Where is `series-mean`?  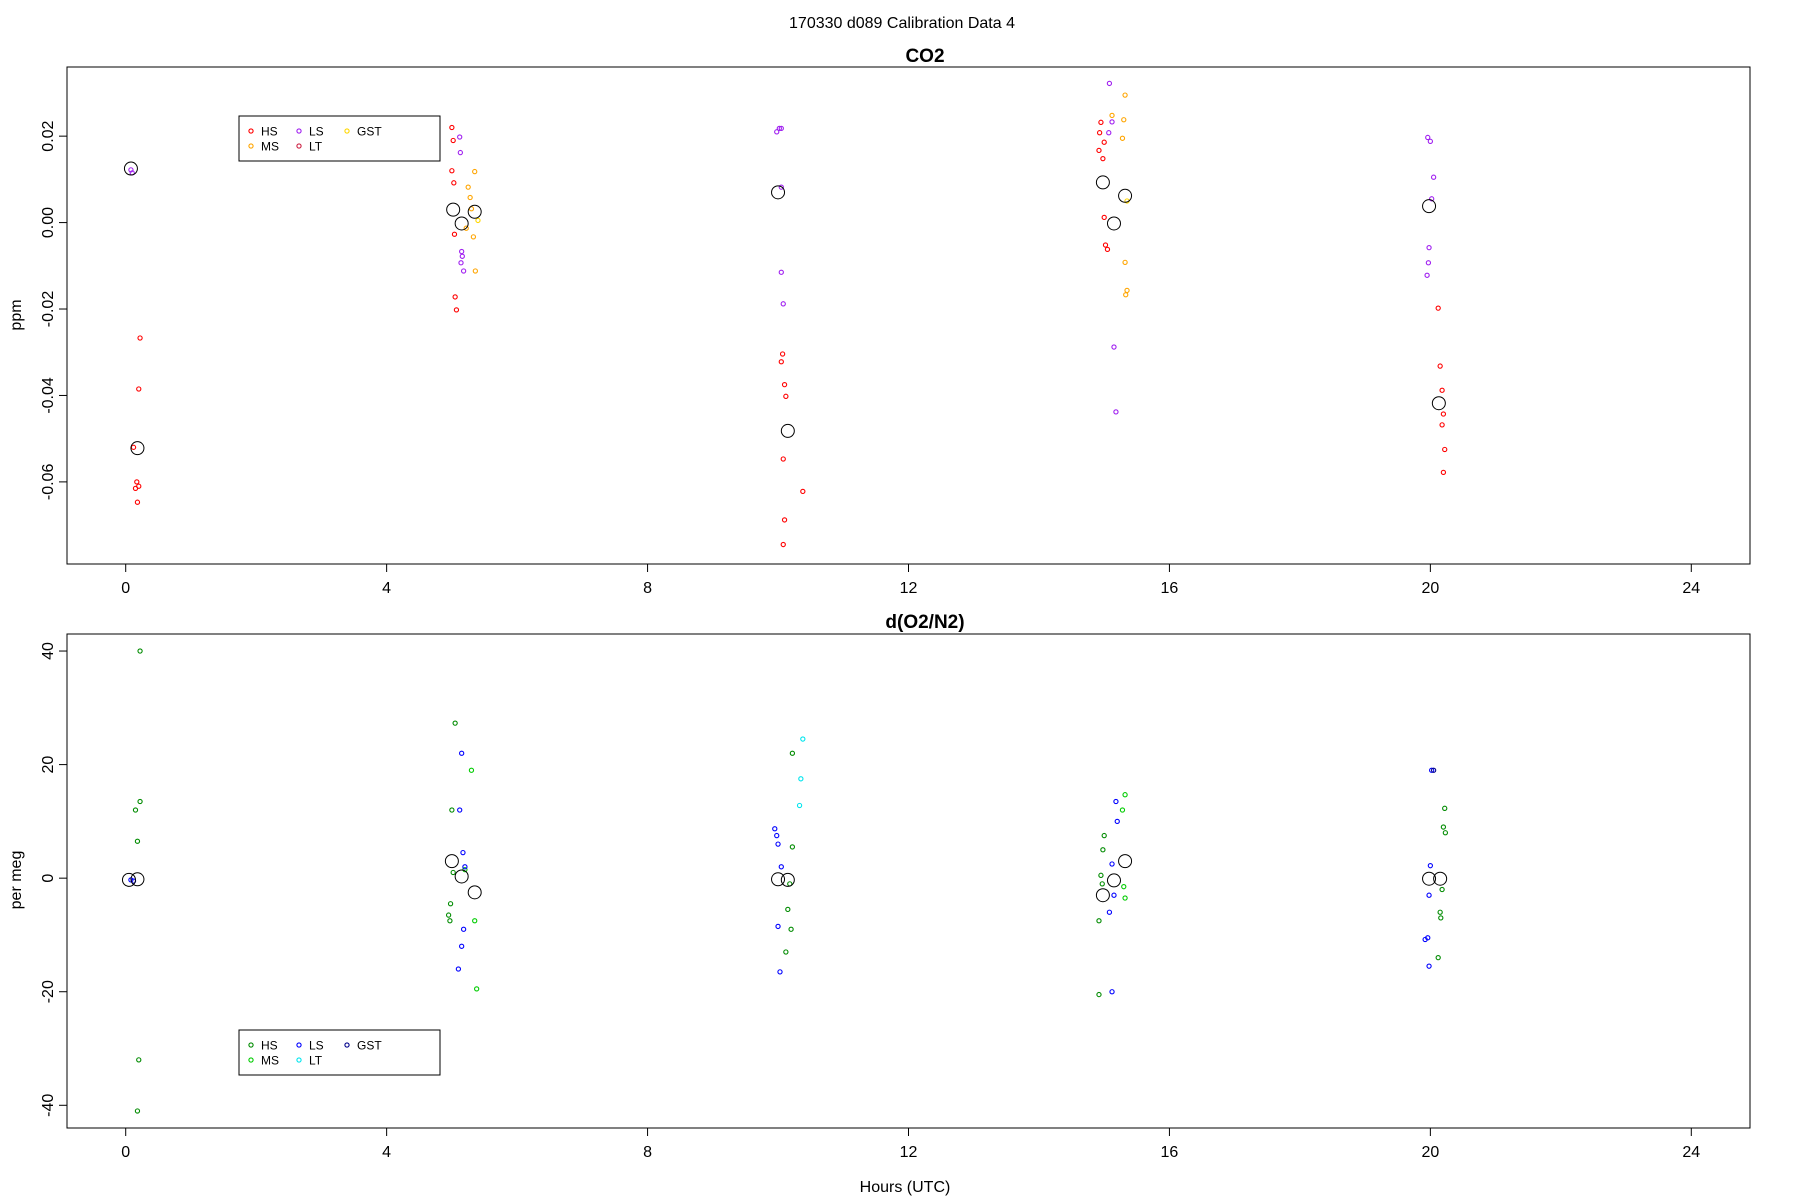 series-mean is located at coordinates (784, 878).